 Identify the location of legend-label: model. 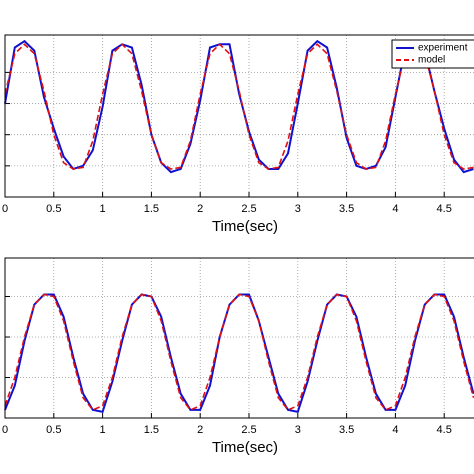
(431, 60).